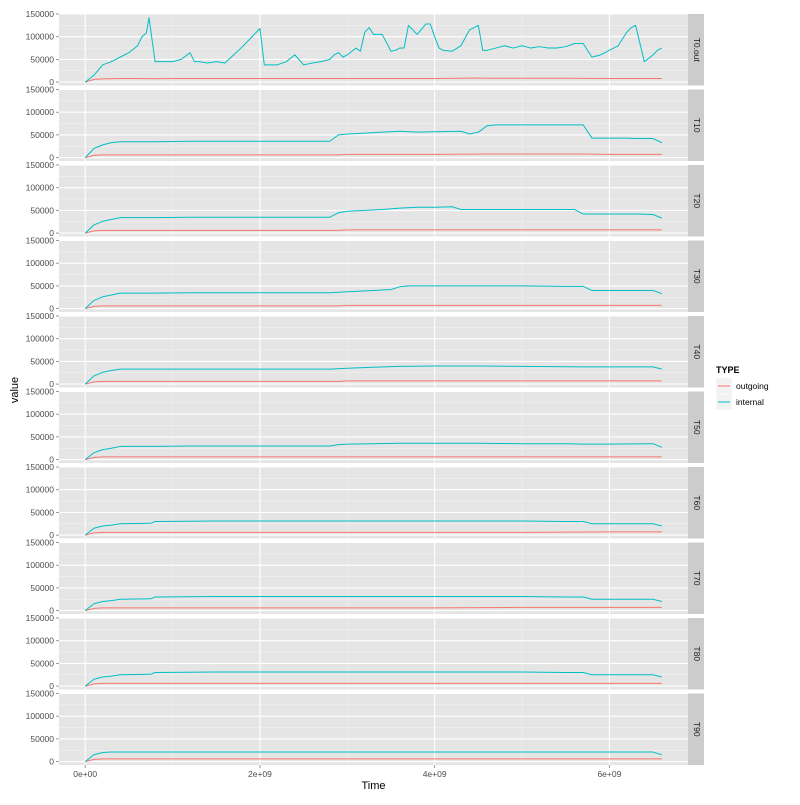 This screenshot has width=800, height=805. Describe the element at coordinates (85, 774) in the screenshot. I see `x-tick-label: 0e+00` at that location.